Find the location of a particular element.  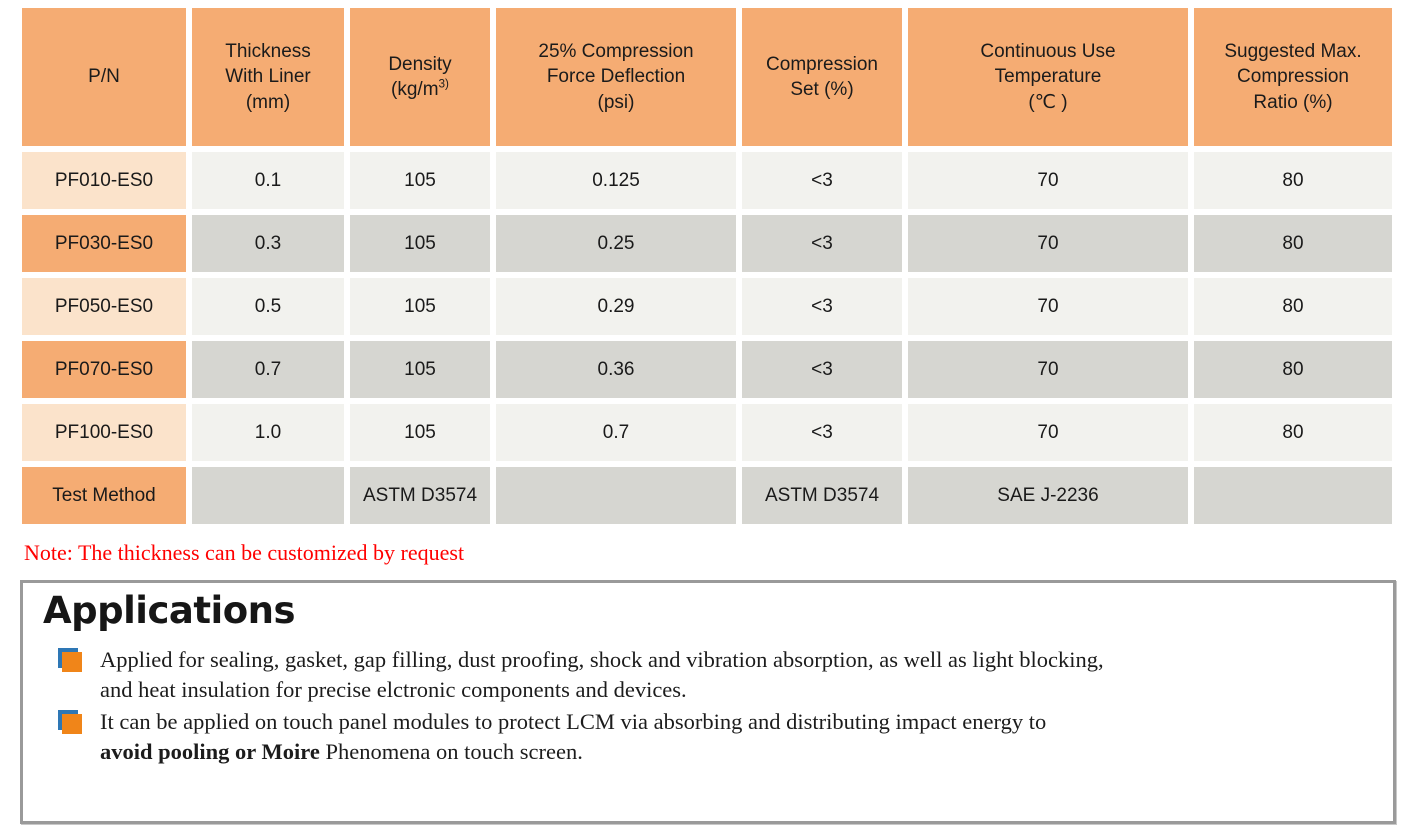

header-max-ratio: Suggested Max. Compression Ratio (%) is located at coordinates (1293, 77).